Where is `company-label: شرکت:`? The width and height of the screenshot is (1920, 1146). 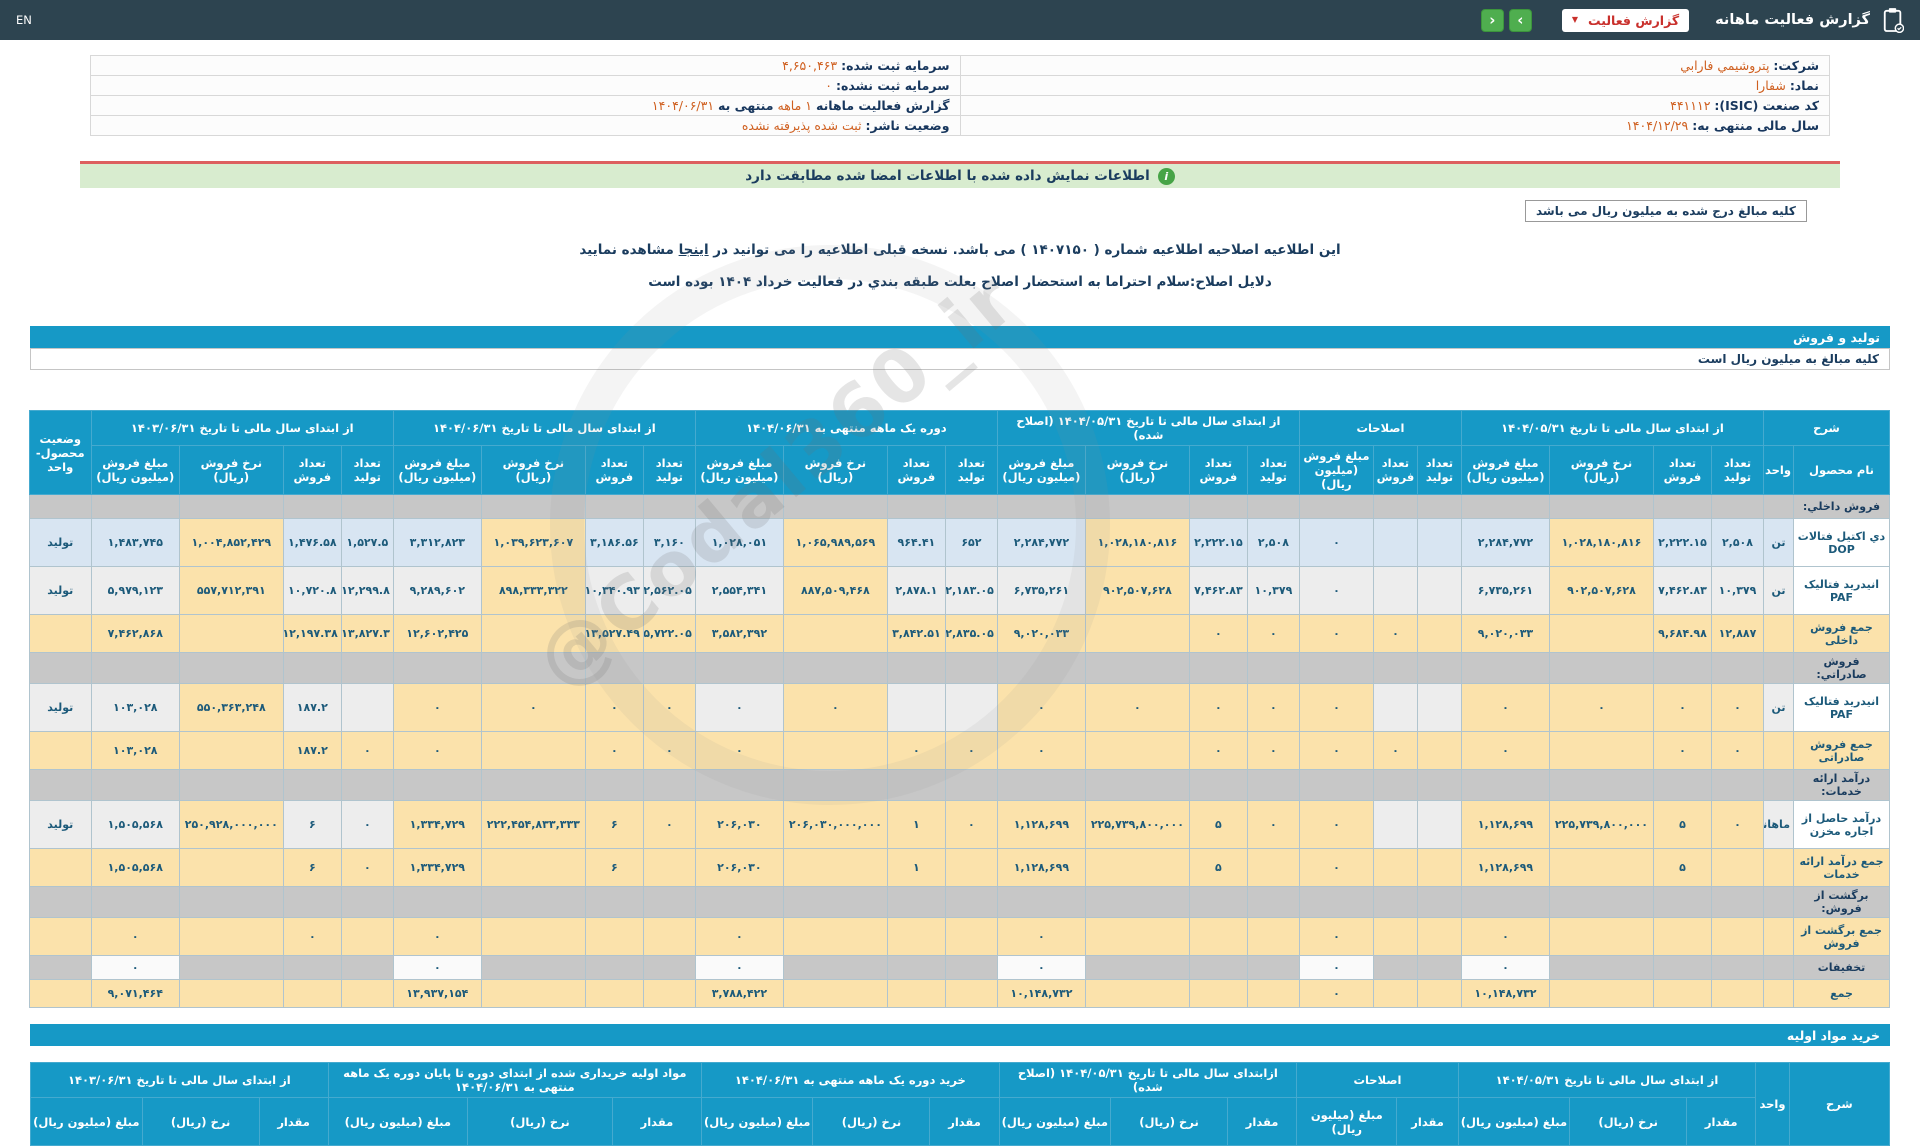 company-label: شرکت: is located at coordinates (1796, 65).